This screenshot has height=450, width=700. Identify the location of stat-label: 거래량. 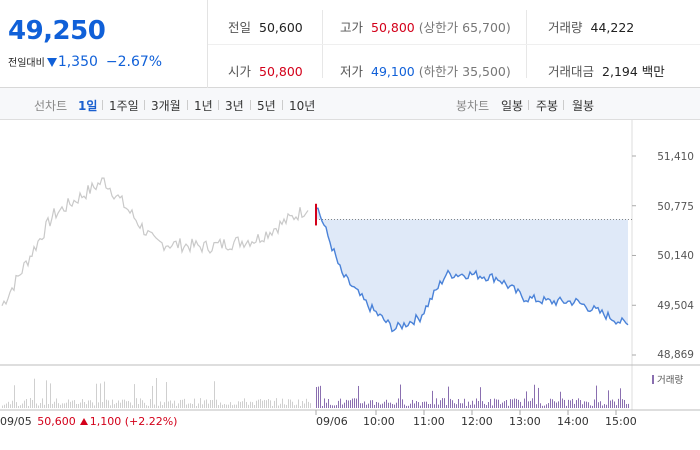
(565, 27).